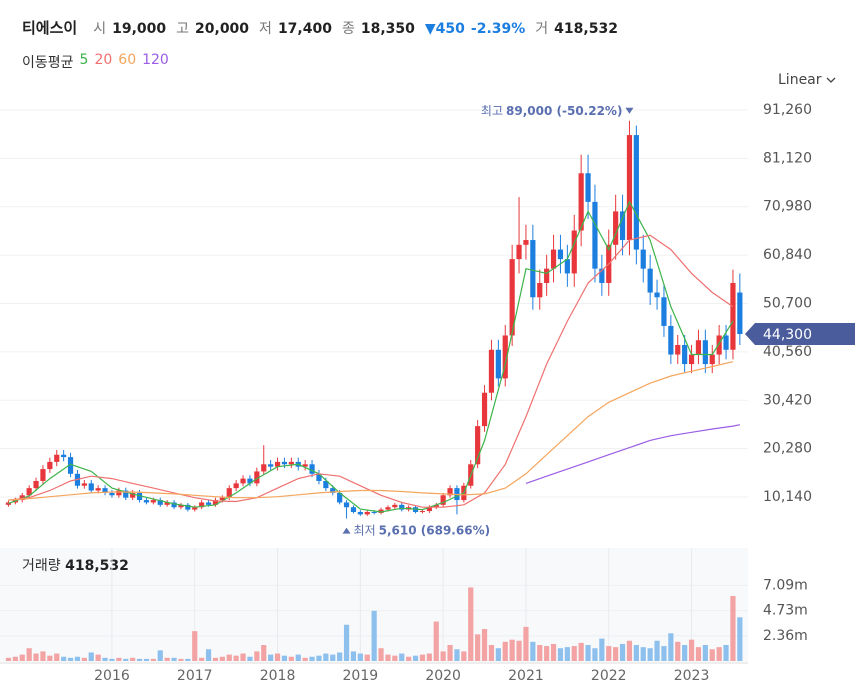 This screenshot has height=688, width=863. I want to click on item-label: 저, so click(265, 29).